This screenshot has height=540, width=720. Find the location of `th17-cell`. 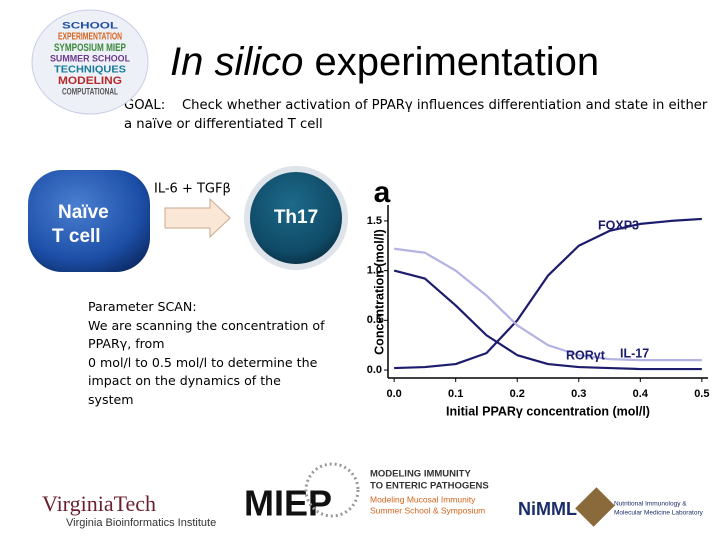

th17-cell is located at coordinates (296, 218).